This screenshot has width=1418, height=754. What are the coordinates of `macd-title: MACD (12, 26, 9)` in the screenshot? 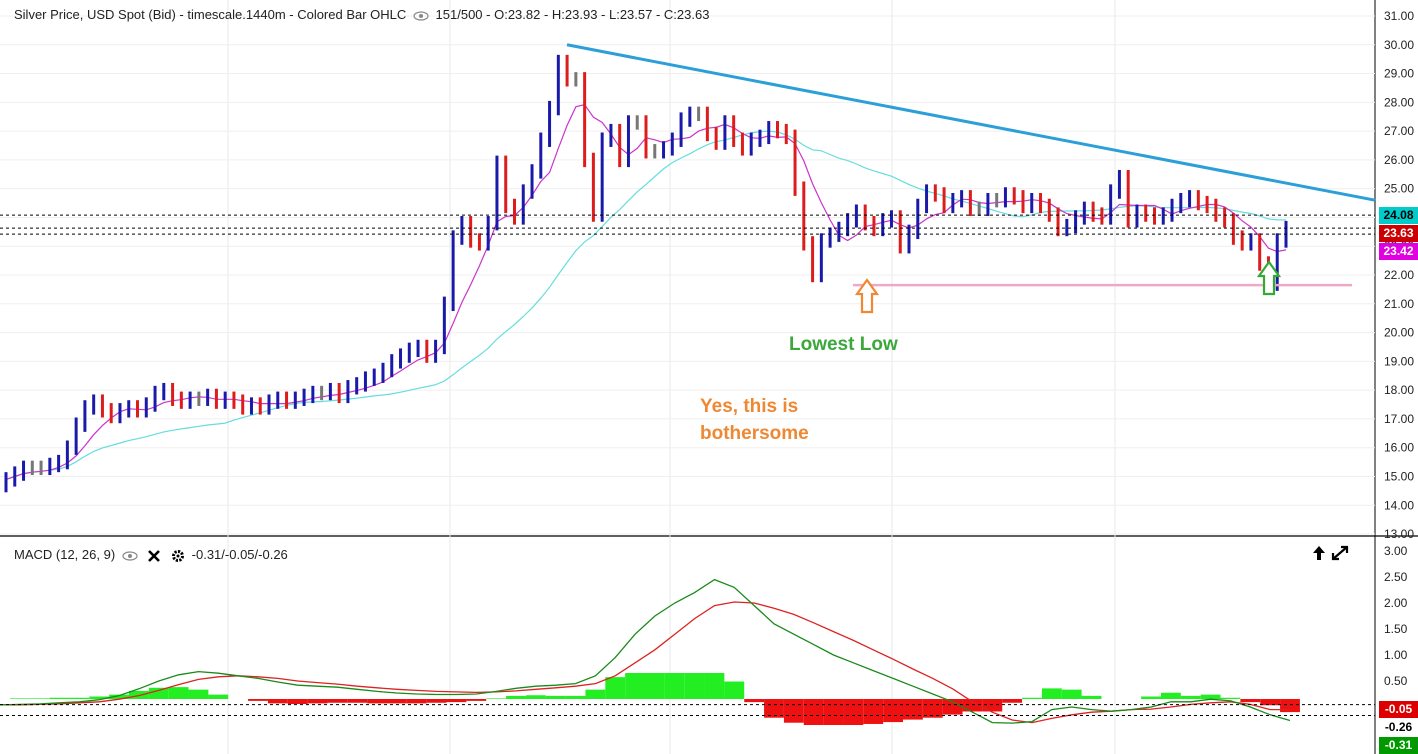 It's located at (65, 554).